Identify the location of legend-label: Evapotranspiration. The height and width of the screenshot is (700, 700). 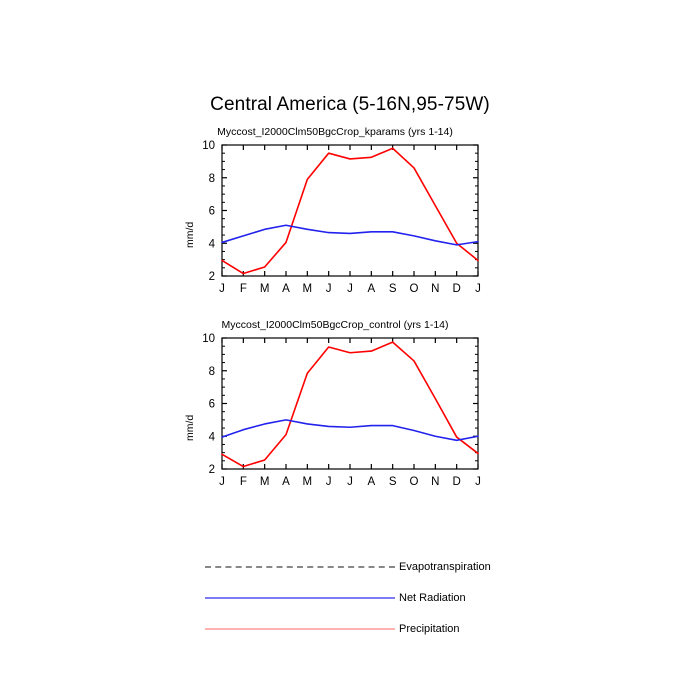
(445, 567).